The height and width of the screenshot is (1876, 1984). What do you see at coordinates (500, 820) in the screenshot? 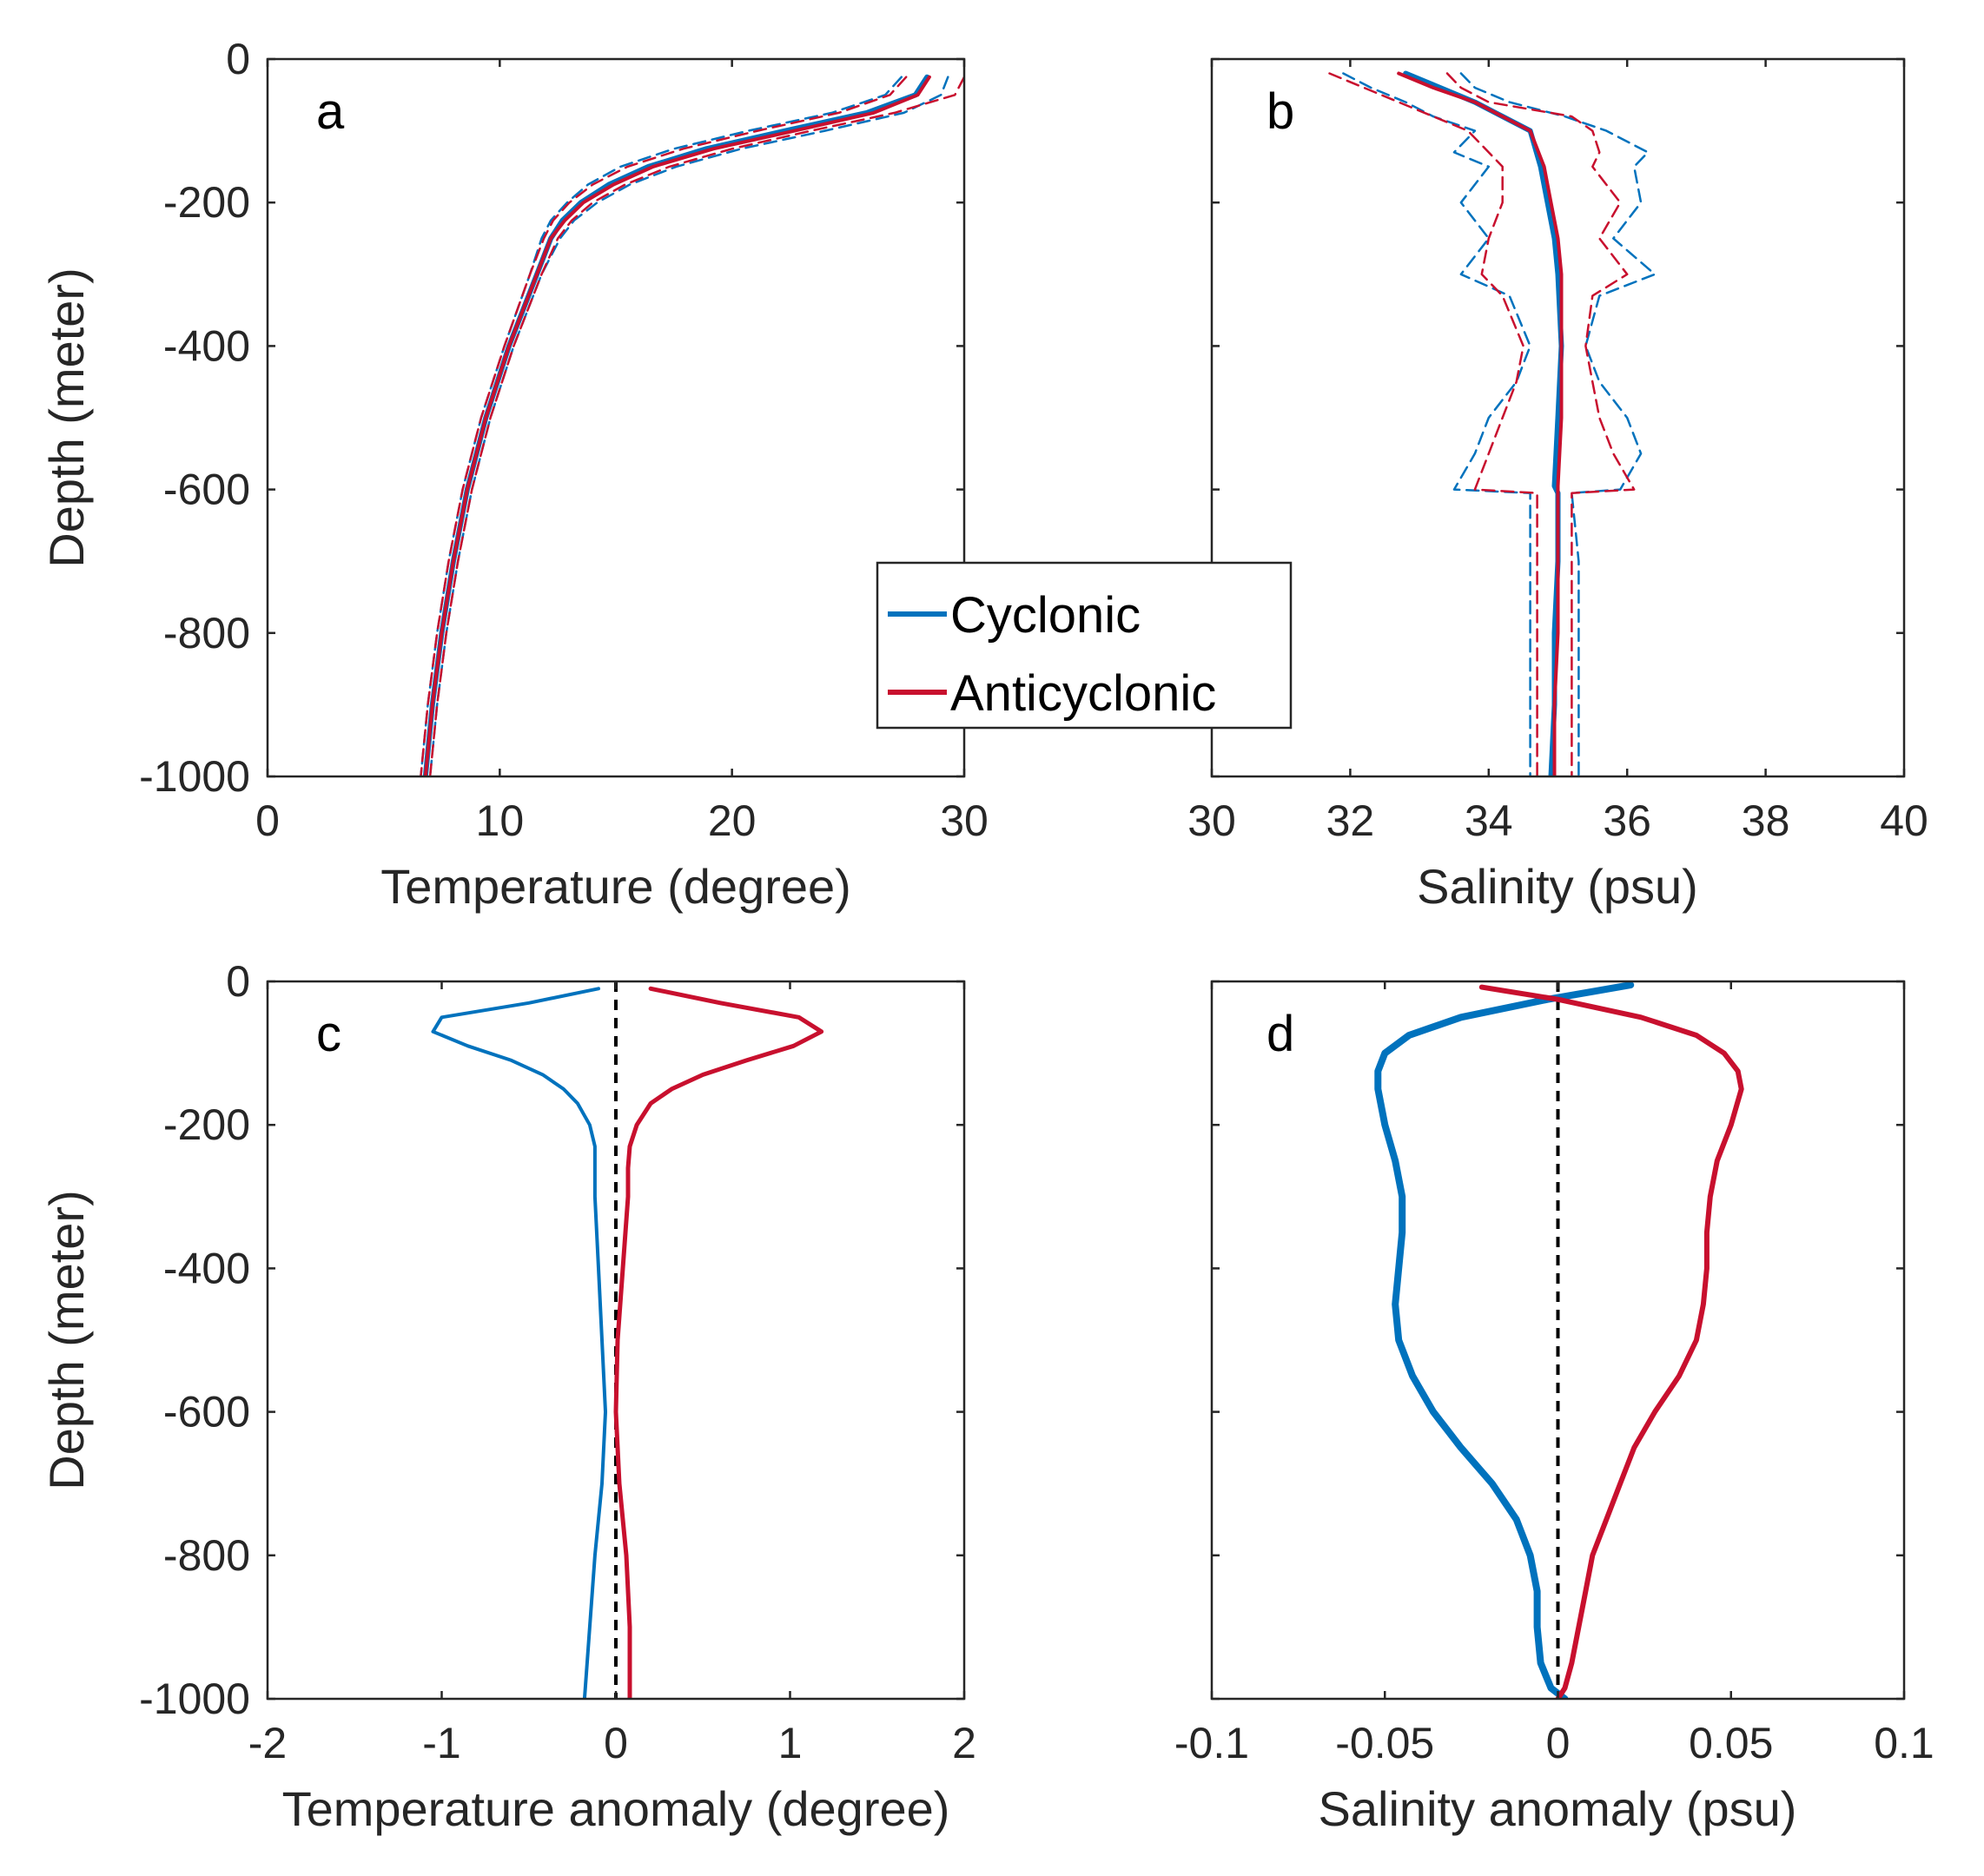
I see `panel-a-x-tick-label: 10` at bounding box center [500, 820].